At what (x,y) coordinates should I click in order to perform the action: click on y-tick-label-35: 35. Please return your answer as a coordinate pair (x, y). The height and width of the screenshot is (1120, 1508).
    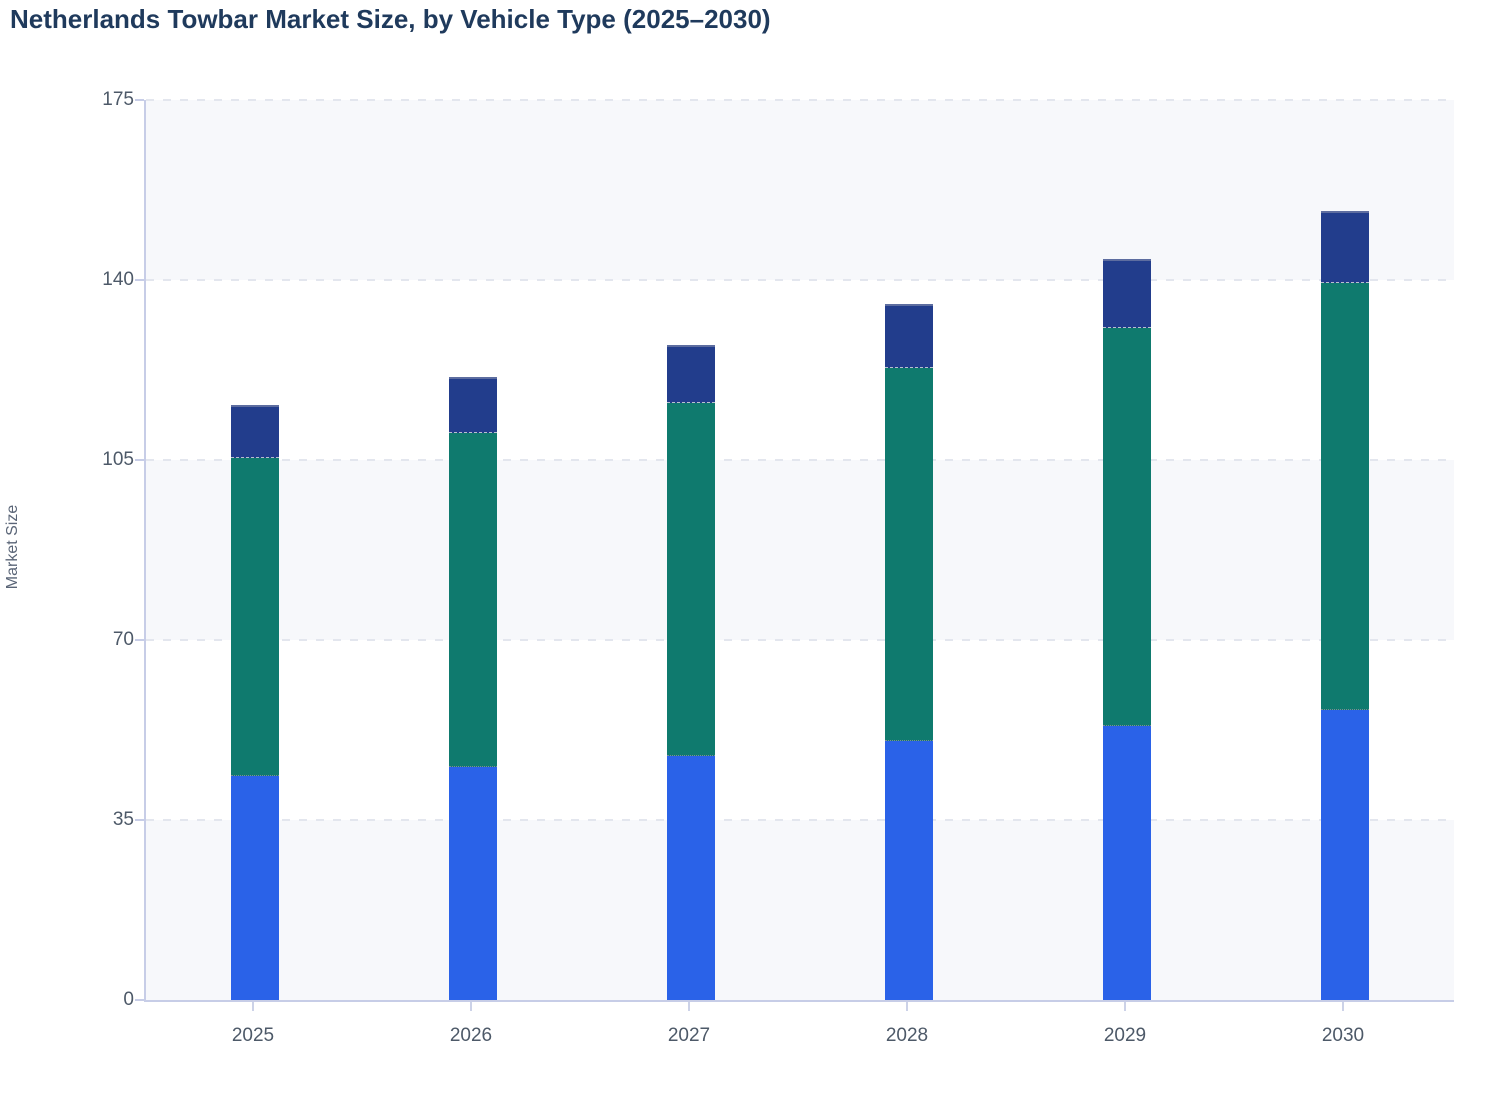
    Looking at the image, I should click on (123, 819).